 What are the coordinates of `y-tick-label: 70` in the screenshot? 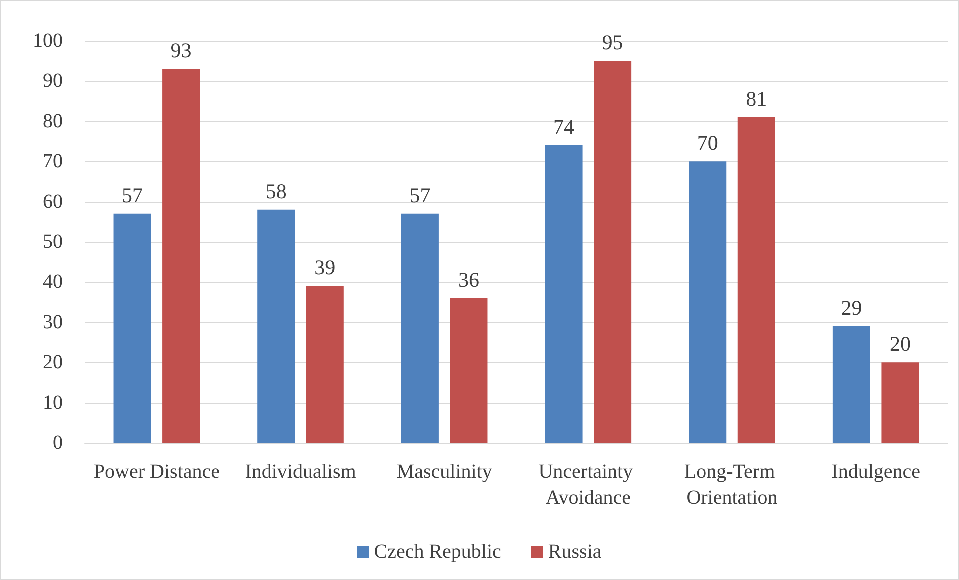 It's located at (53, 161).